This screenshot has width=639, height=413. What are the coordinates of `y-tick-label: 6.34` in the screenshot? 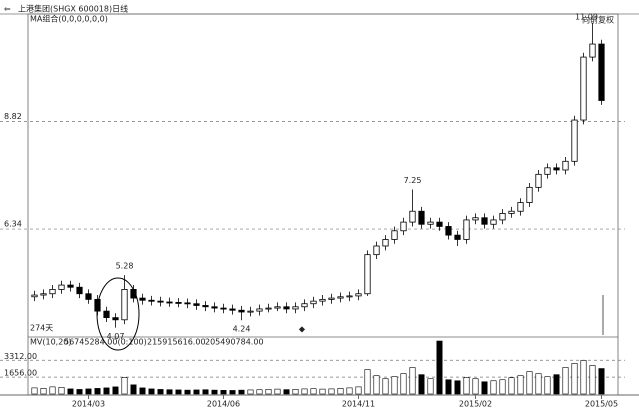 It's located at (13, 224).